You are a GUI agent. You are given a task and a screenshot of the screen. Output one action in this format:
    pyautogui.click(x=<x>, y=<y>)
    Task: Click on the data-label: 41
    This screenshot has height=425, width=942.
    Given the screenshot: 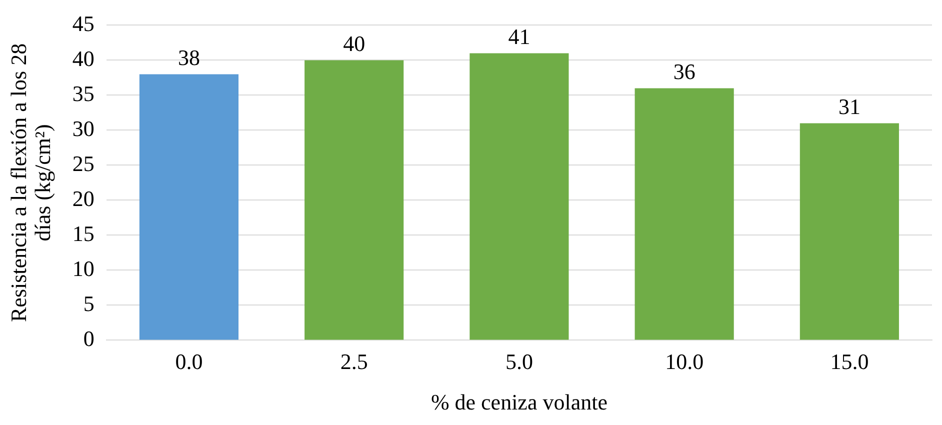 What is the action you would take?
    pyautogui.click(x=519, y=36)
    